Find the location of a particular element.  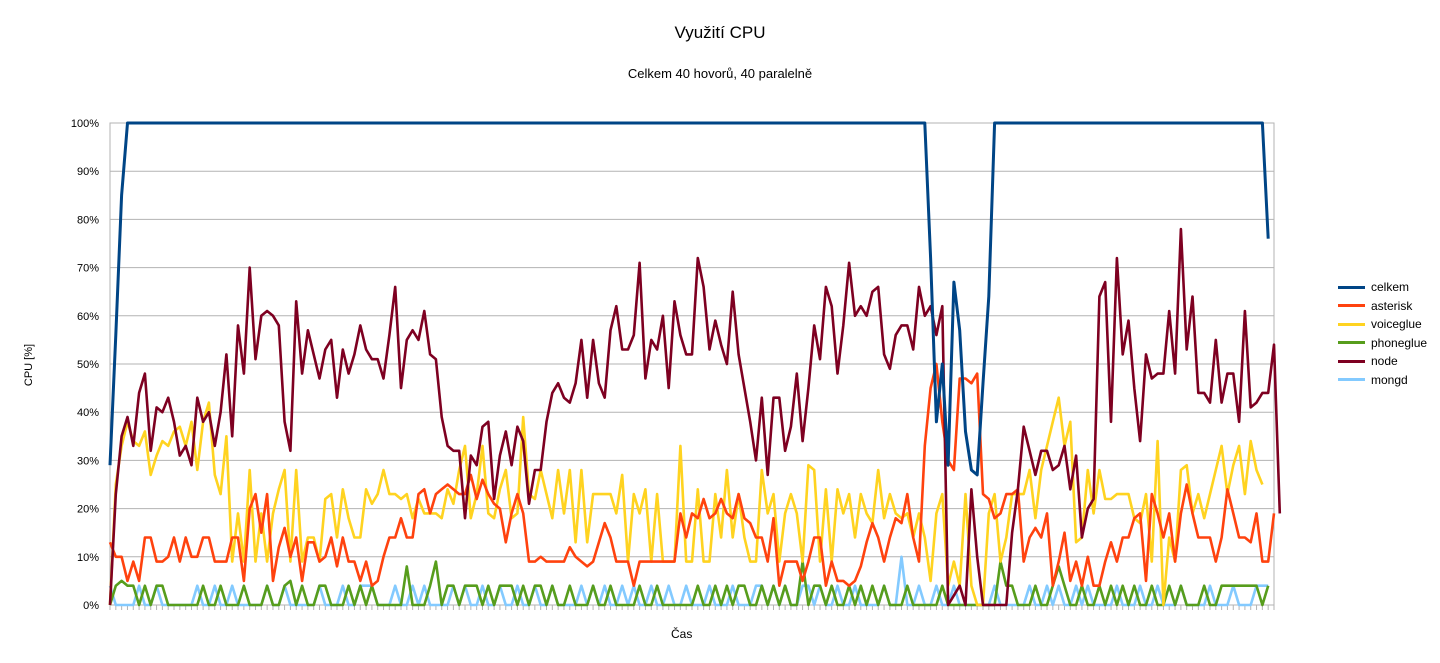

y-tick-label: 90% is located at coordinates (88, 172).